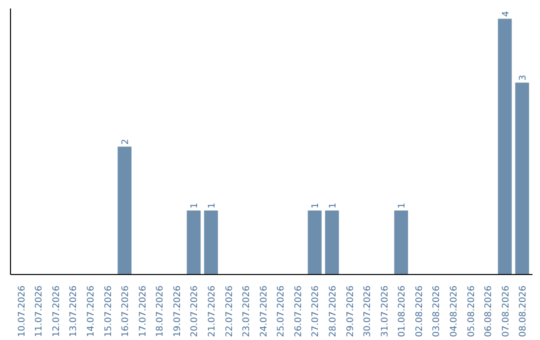 The height and width of the screenshot is (340, 540). What do you see at coordinates (454, 311) in the screenshot?
I see `x-tick-label: 04.08.2026` at bounding box center [454, 311].